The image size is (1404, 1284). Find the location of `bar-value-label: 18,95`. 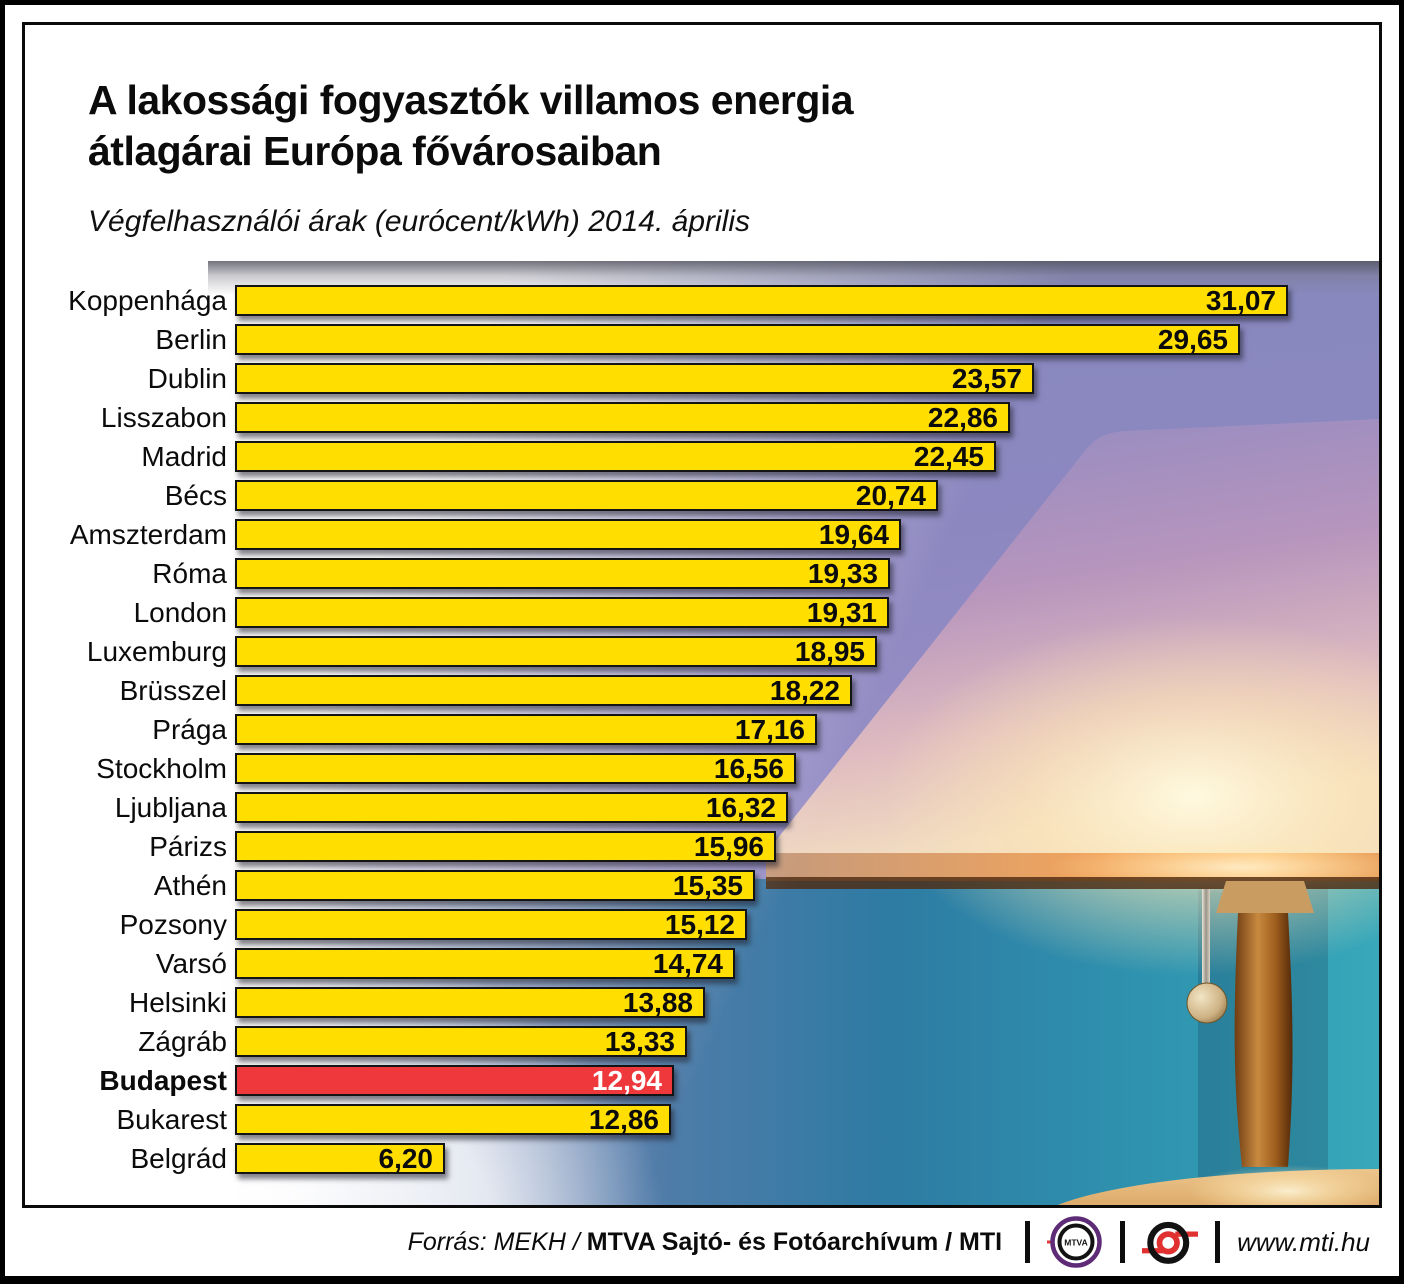

bar-value-label: 18,95 is located at coordinates (829, 651).